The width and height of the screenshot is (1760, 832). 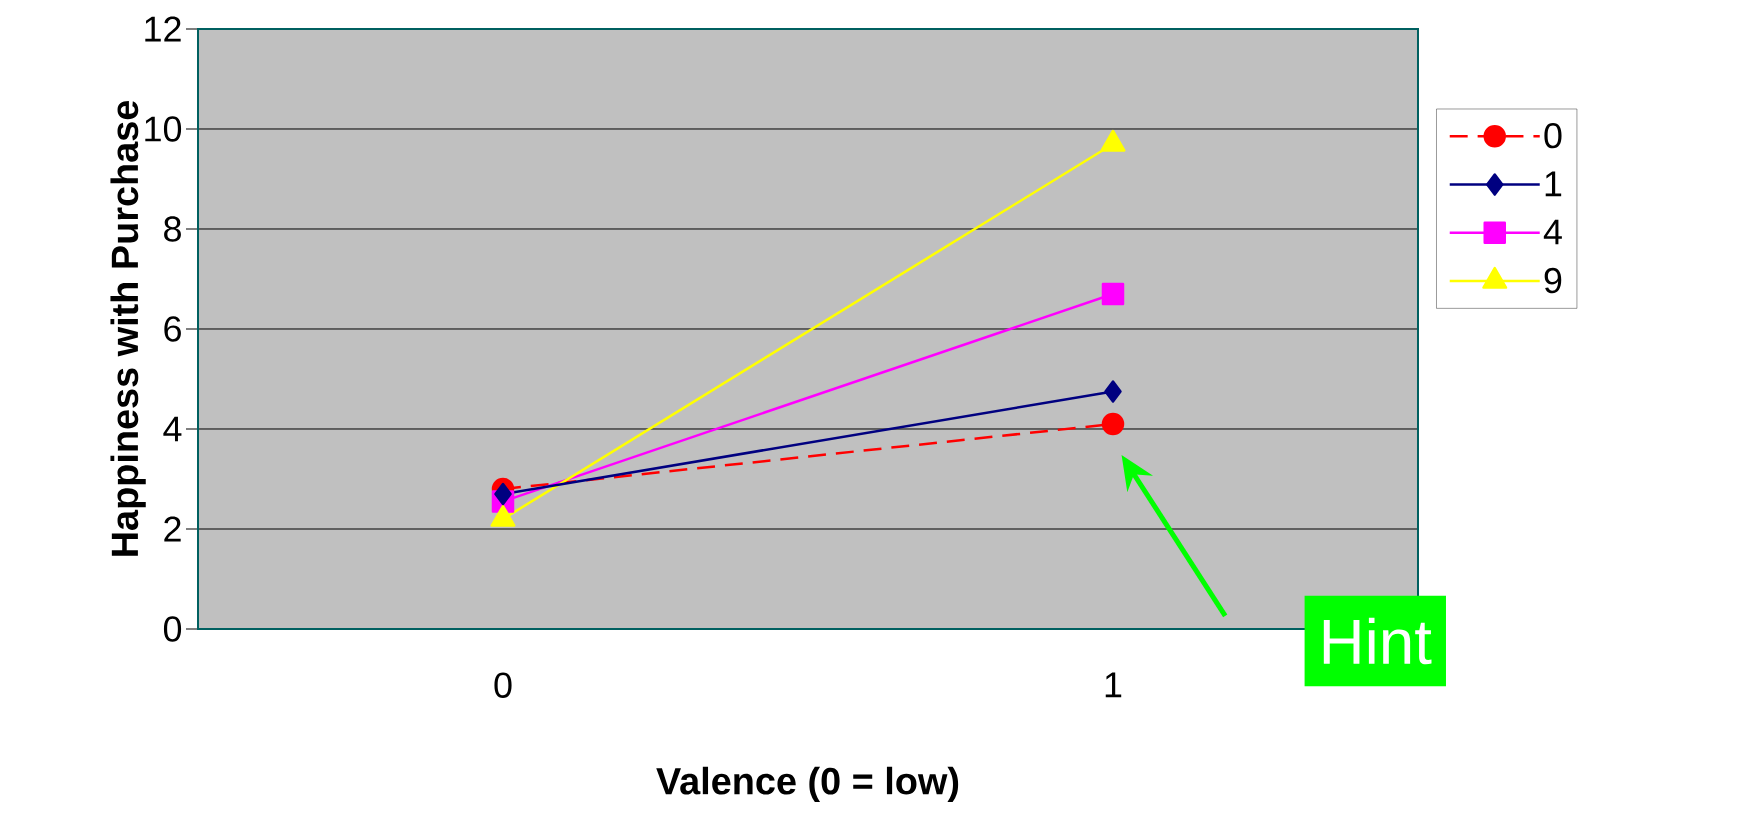 What do you see at coordinates (1553, 280) in the screenshot?
I see `legend-label: 9` at bounding box center [1553, 280].